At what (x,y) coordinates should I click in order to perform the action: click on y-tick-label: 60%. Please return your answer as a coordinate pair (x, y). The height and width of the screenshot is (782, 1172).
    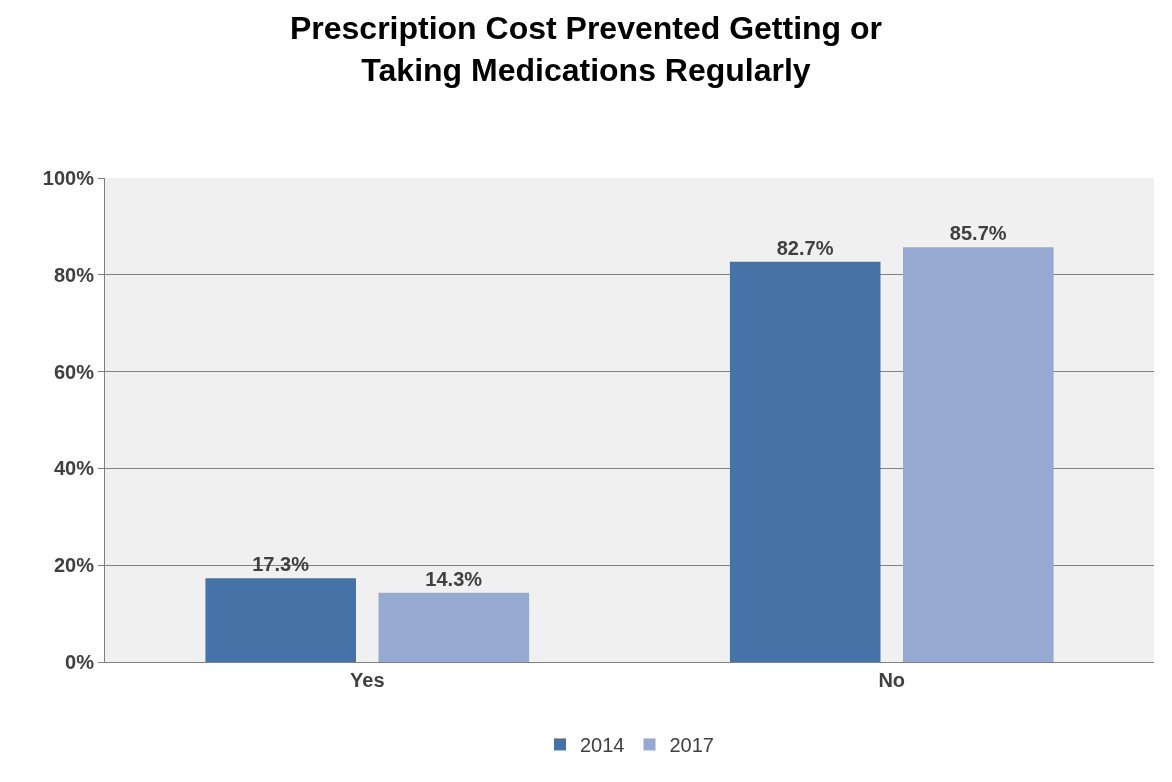
    Looking at the image, I should click on (74, 371).